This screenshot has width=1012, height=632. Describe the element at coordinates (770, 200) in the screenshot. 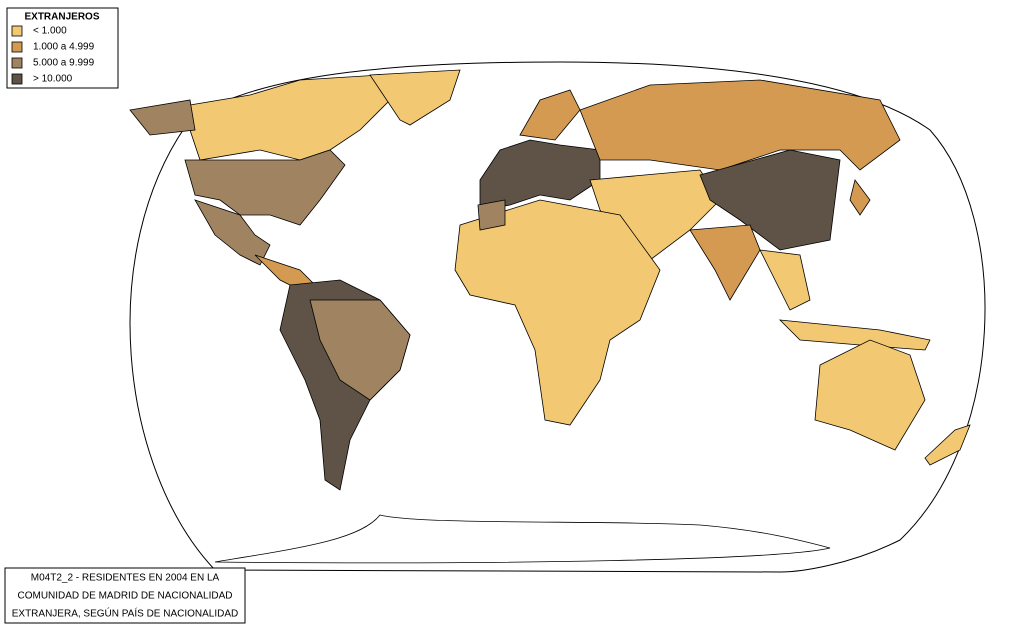

I see `china` at that location.